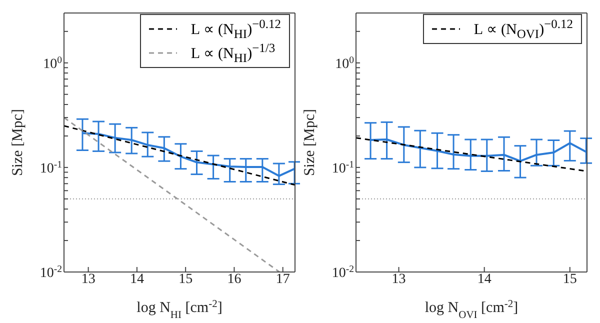 The width and height of the screenshot is (600, 323). Describe the element at coordinates (523, 29) in the screenshot. I see `legend-label: L ∝ (N$_{OVI}$)$^{−0.12}$` at that location.